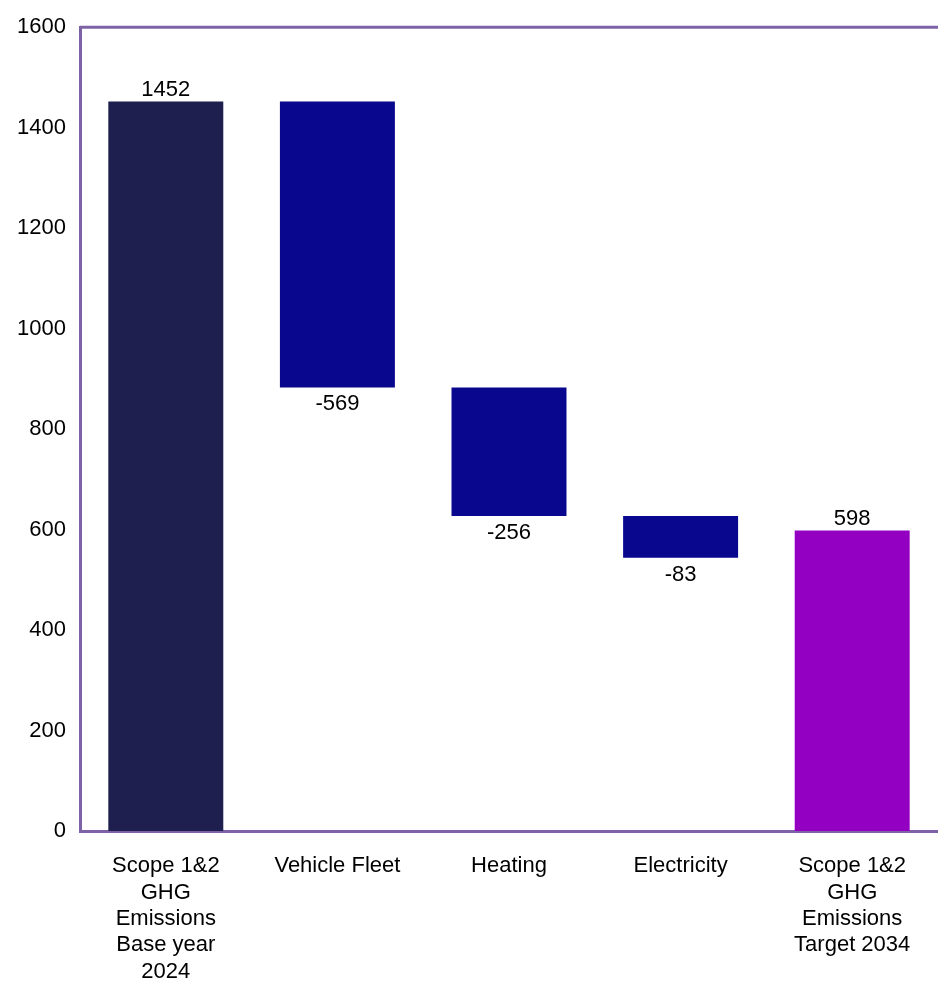 The image size is (938, 1007). What do you see at coordinates (41, 26) in the screenshot?
I see `y-tick-label: 1600` at bounding box center [41, 26].